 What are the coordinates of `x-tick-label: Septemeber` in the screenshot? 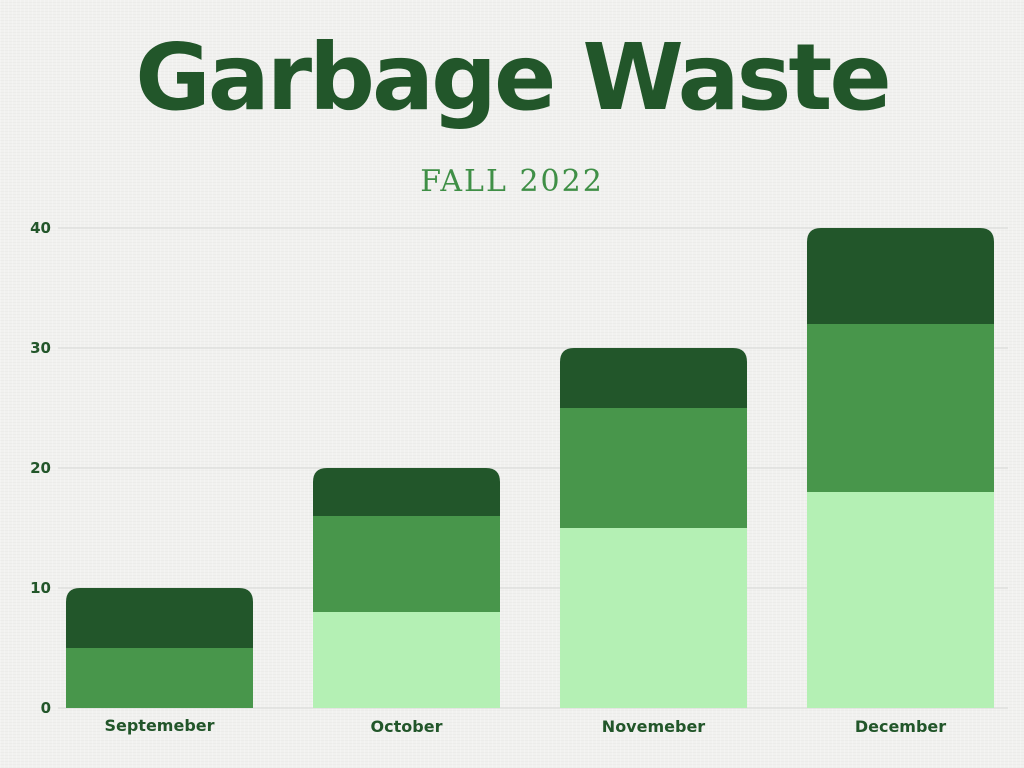 It's located at (159, 725).